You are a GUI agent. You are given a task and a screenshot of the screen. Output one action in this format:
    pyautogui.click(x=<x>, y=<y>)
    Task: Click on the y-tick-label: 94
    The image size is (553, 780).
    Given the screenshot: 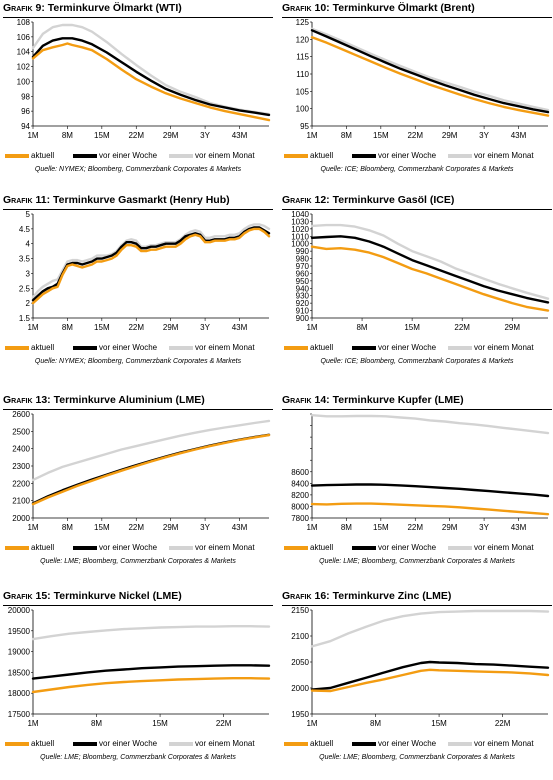 What is the action you would take?
    pyautogui.click(x=25, y=126)
    